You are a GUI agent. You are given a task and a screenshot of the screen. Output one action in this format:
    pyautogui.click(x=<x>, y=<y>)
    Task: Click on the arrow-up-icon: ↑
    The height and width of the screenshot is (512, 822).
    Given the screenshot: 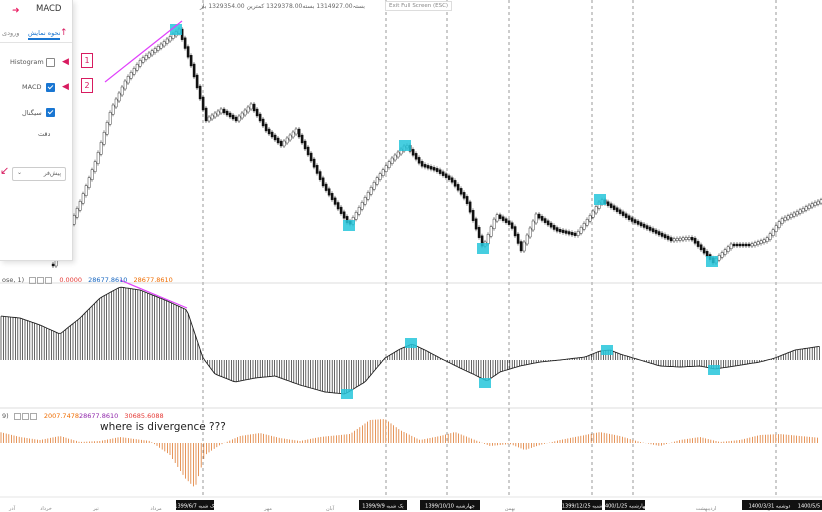 What is the action you would take?
    pyautogui.click(x=64, y=33)
    